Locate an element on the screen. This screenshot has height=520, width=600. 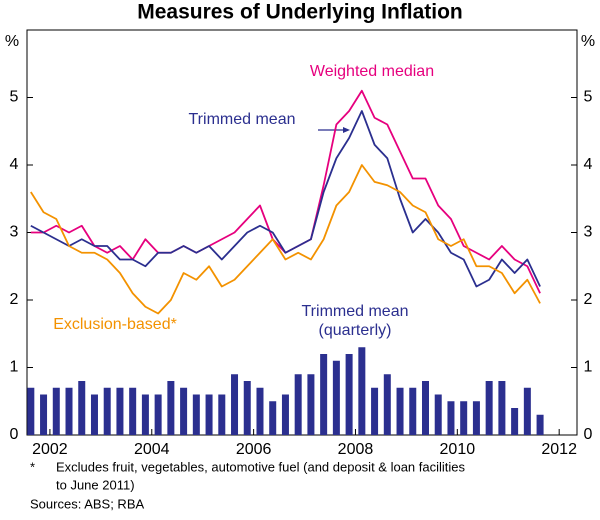
x-tick-label: 2006 is located at coordinates (254, 449).